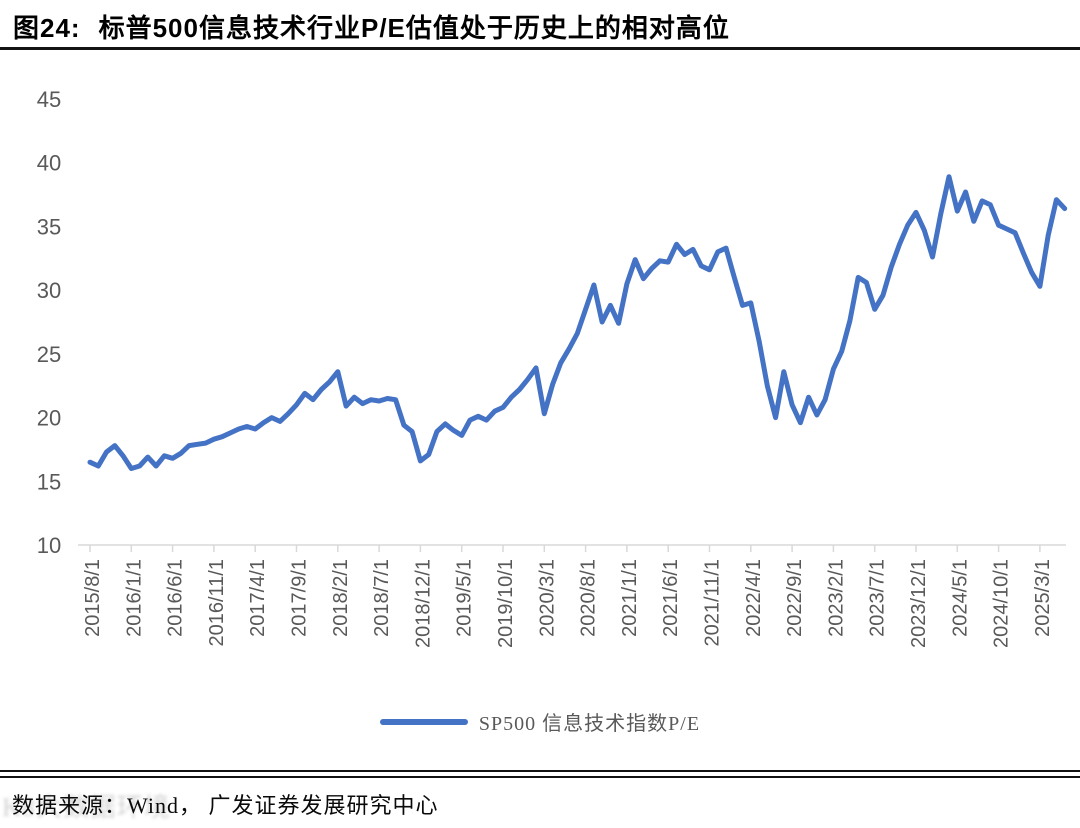 The image size is (1080, 828). What do you see at coordinates (836, 598) in the screenshot?
I see `x-axis-label: 2023/2/1` at bounding box center [836, 598].